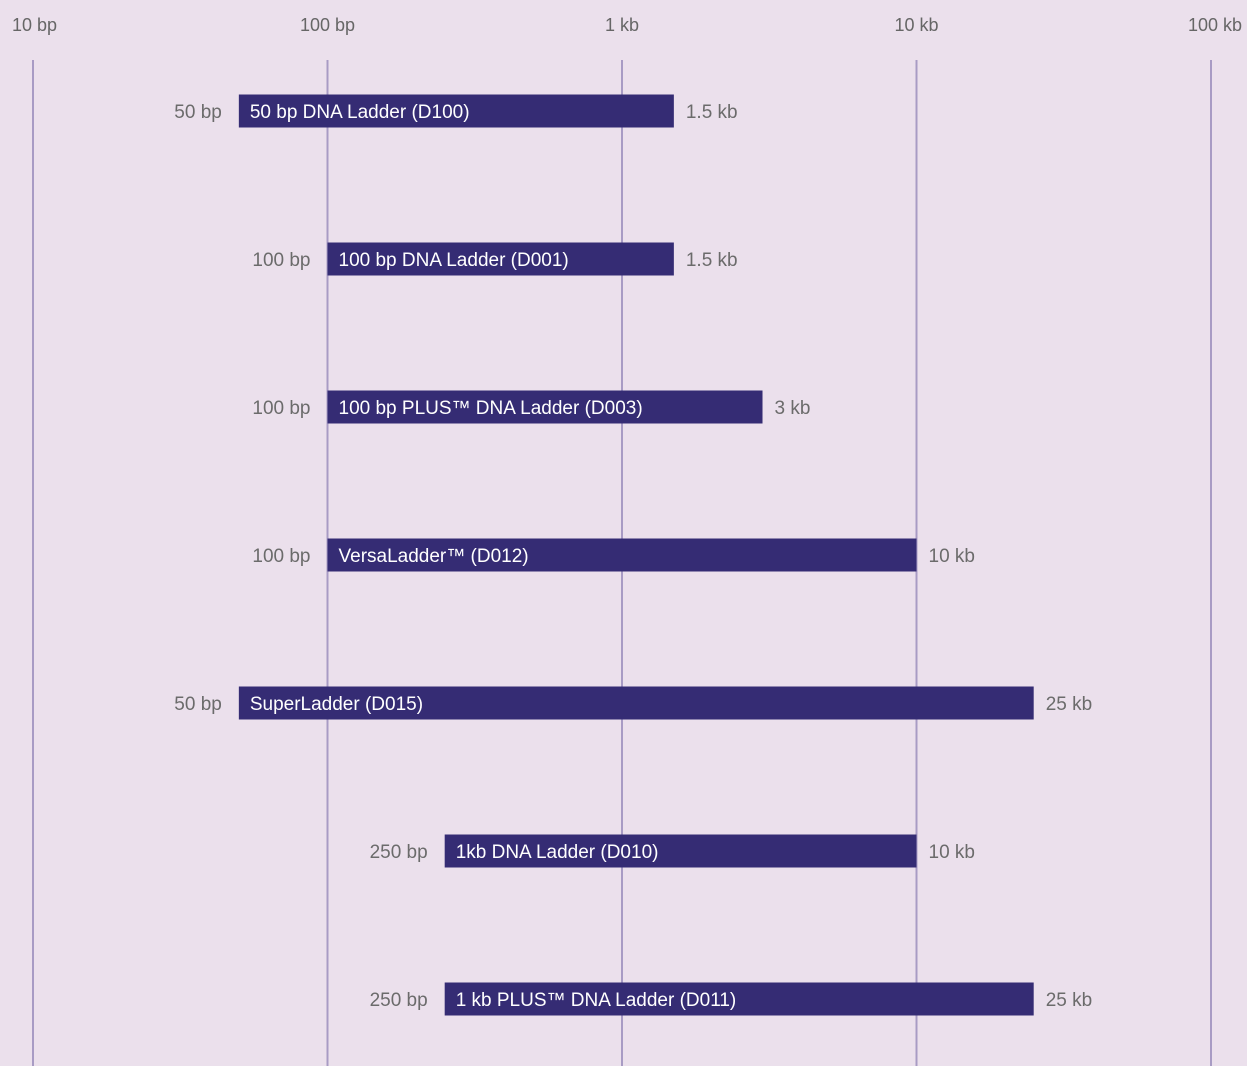 Image resolution: width=1247 pixels, height=1066 pixels. I want to click on range-bar-label: 100 bp PLUS™ DNA Ladder (D003), so click(491, 408).